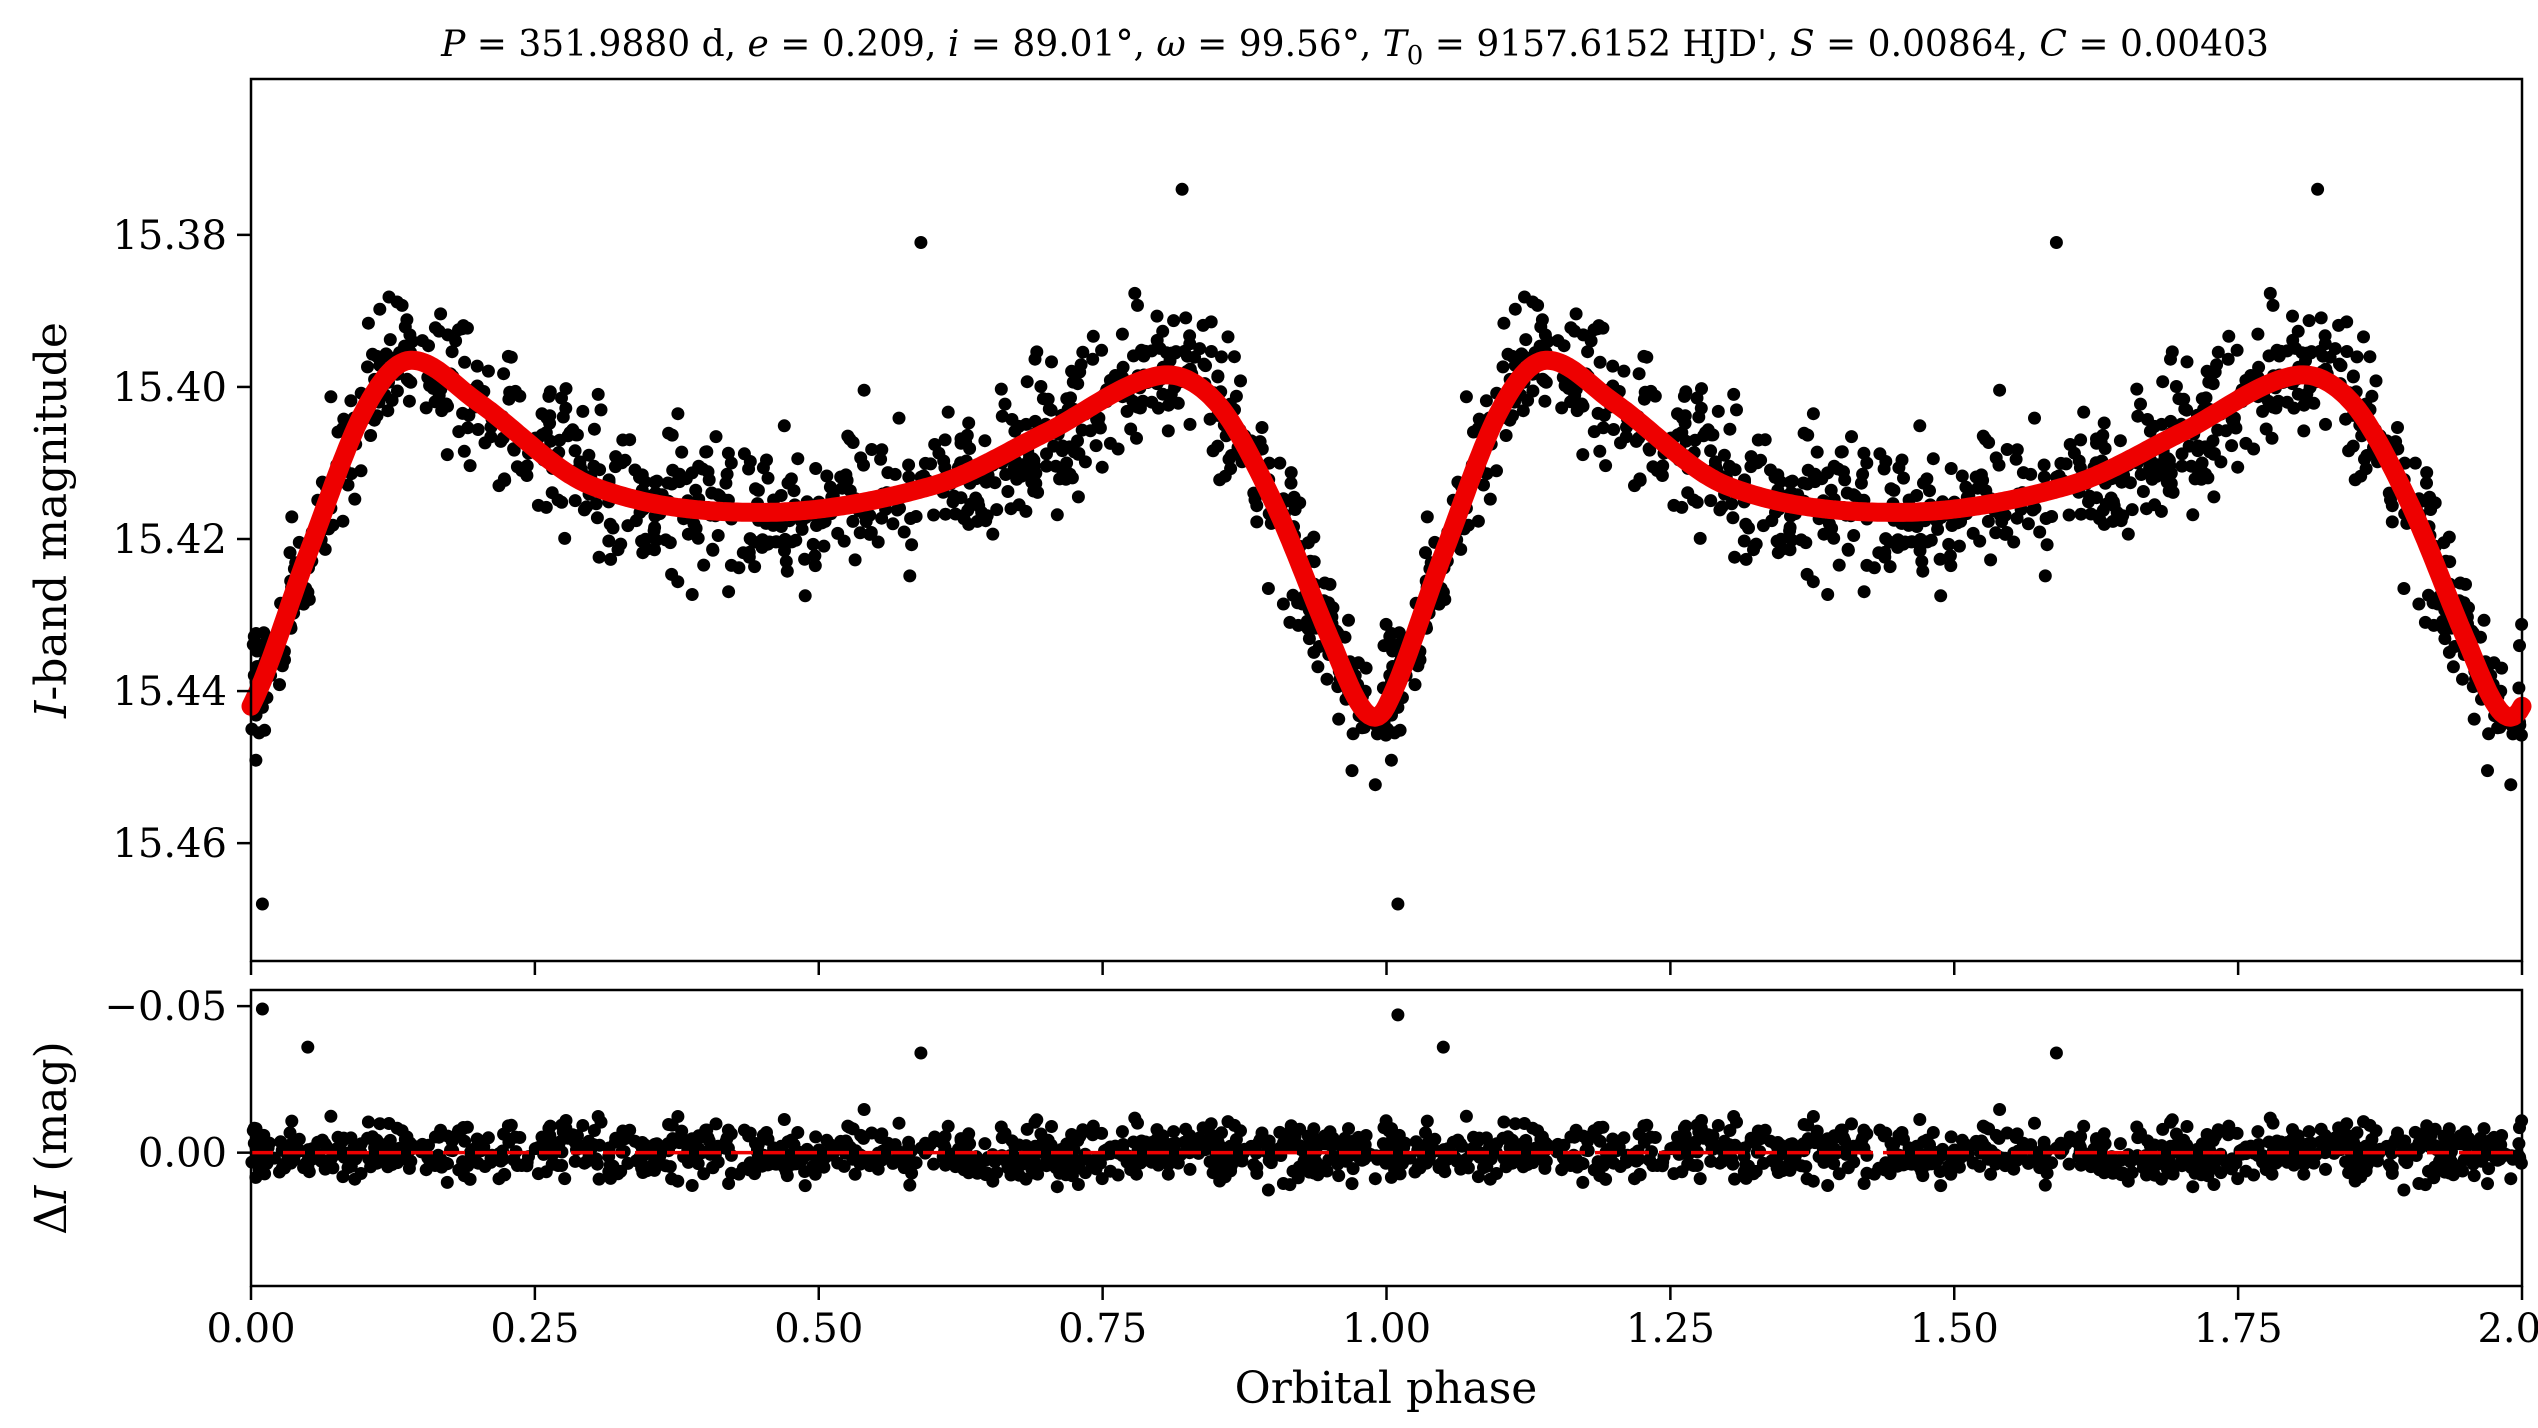  What do you see at coordinates (1372, 1319) in the screenshot?
I see `bottom-x-axis: 0.00 0.25 0.50 0.75 1.00 1.25 1.50 1.75 2.00` at bounding box center [1372, 1319].